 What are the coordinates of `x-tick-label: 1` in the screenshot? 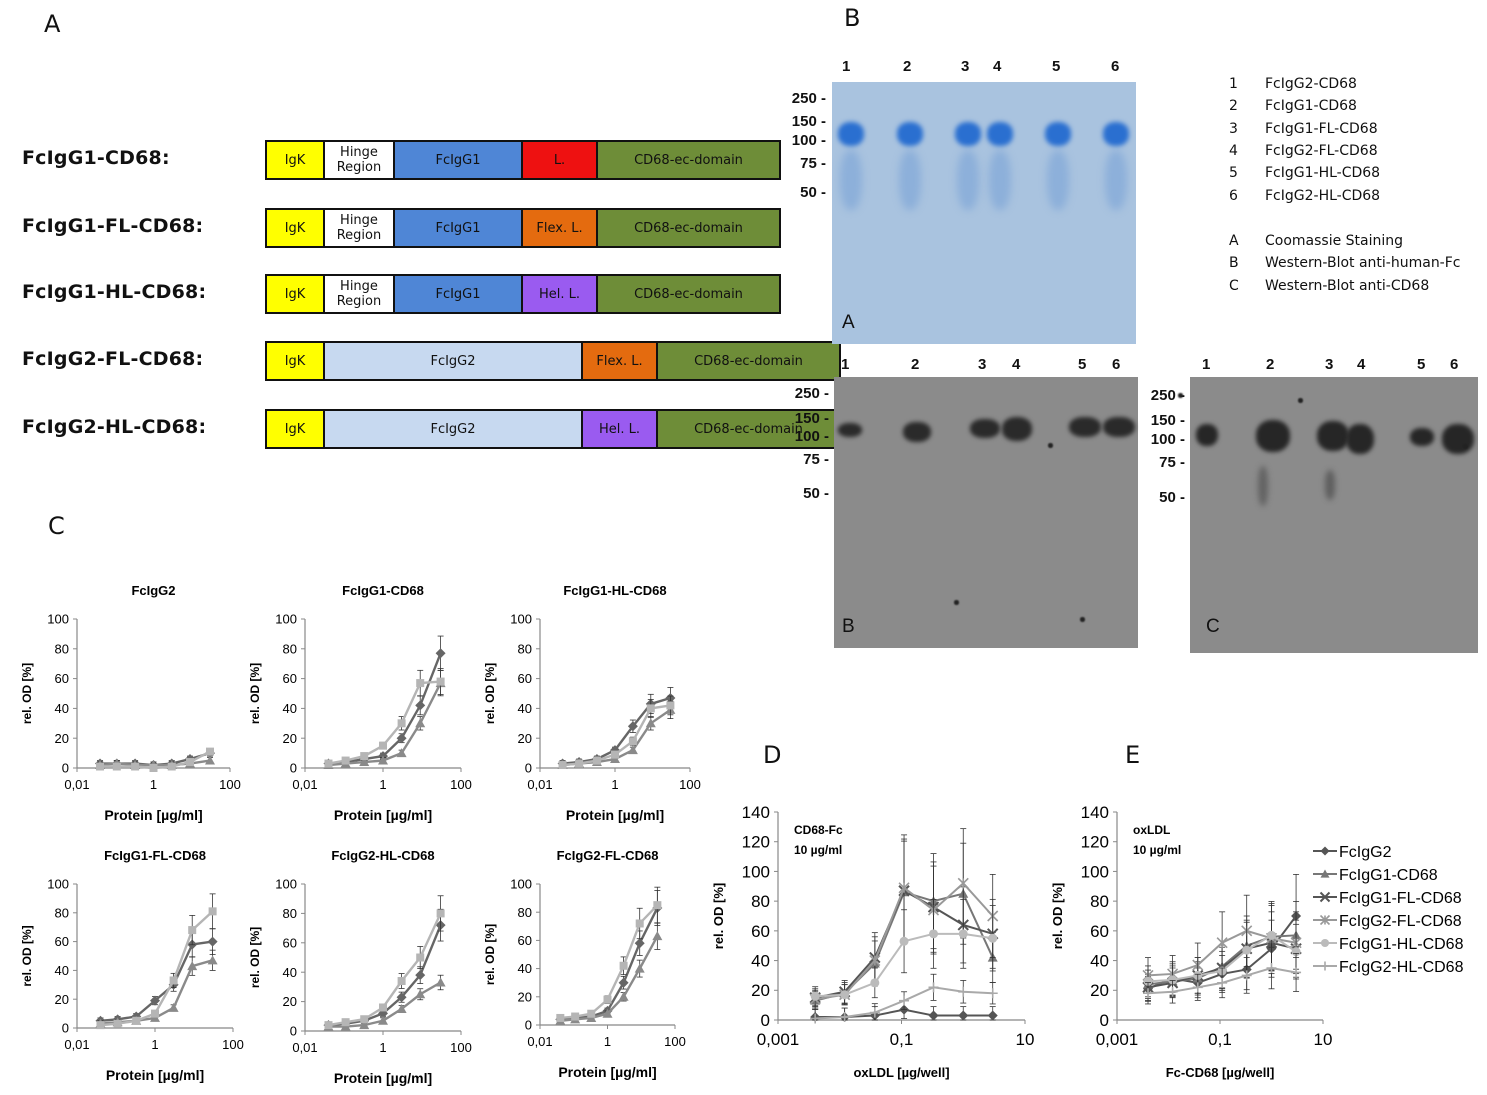 It's located at (614, 784).